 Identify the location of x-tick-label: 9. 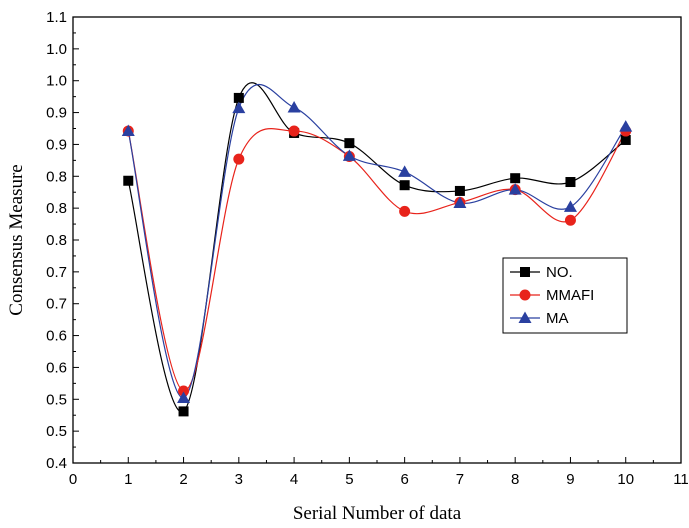
(570, 479).